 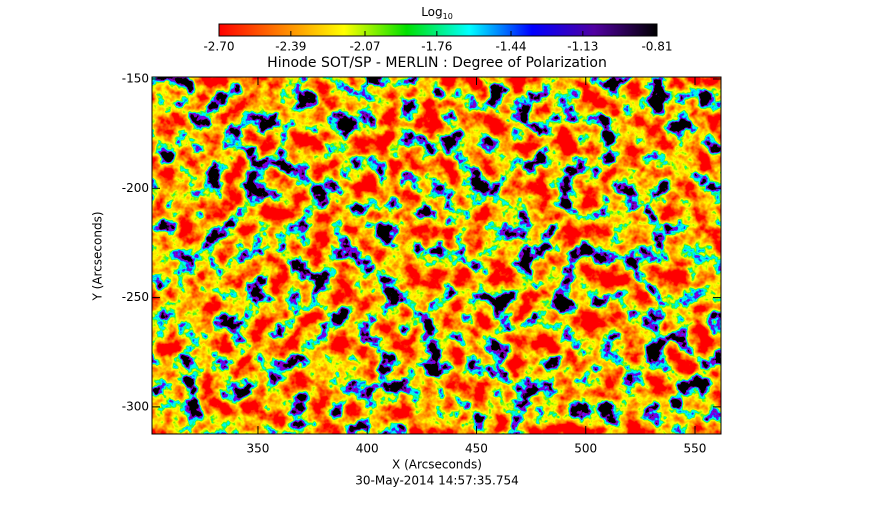 What do you see at coordinates (656, 47) in the screenshot?
I see `colorbar-tick-label: -0.81` at bounding box center [656, 47].